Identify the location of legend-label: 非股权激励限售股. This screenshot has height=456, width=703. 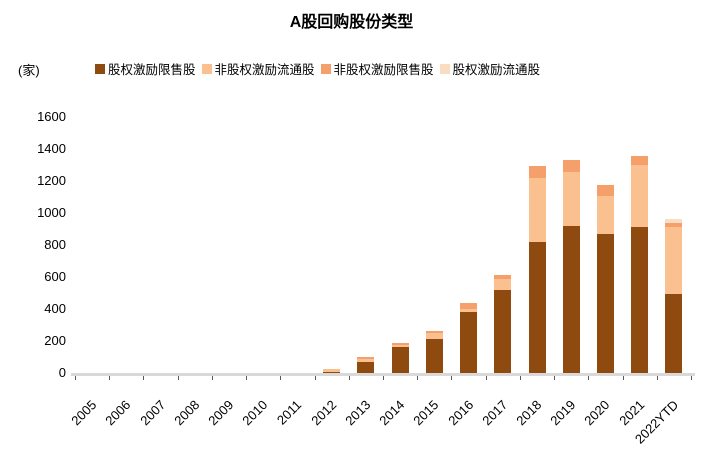
(383, 70).